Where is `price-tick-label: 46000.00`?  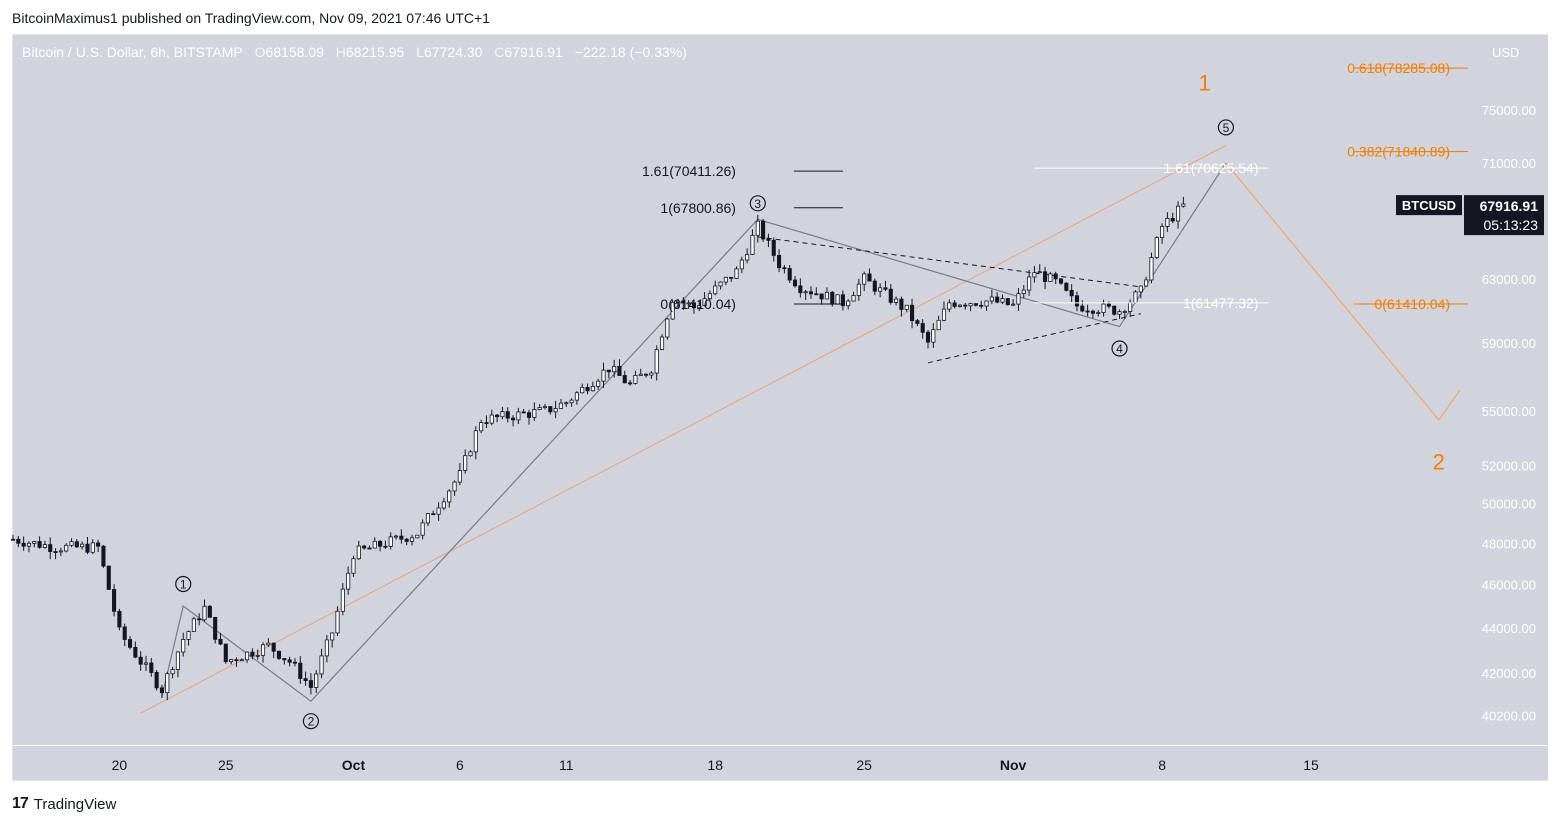 price-tick-label: 46000.00 is located at coordinates (1509, 585).